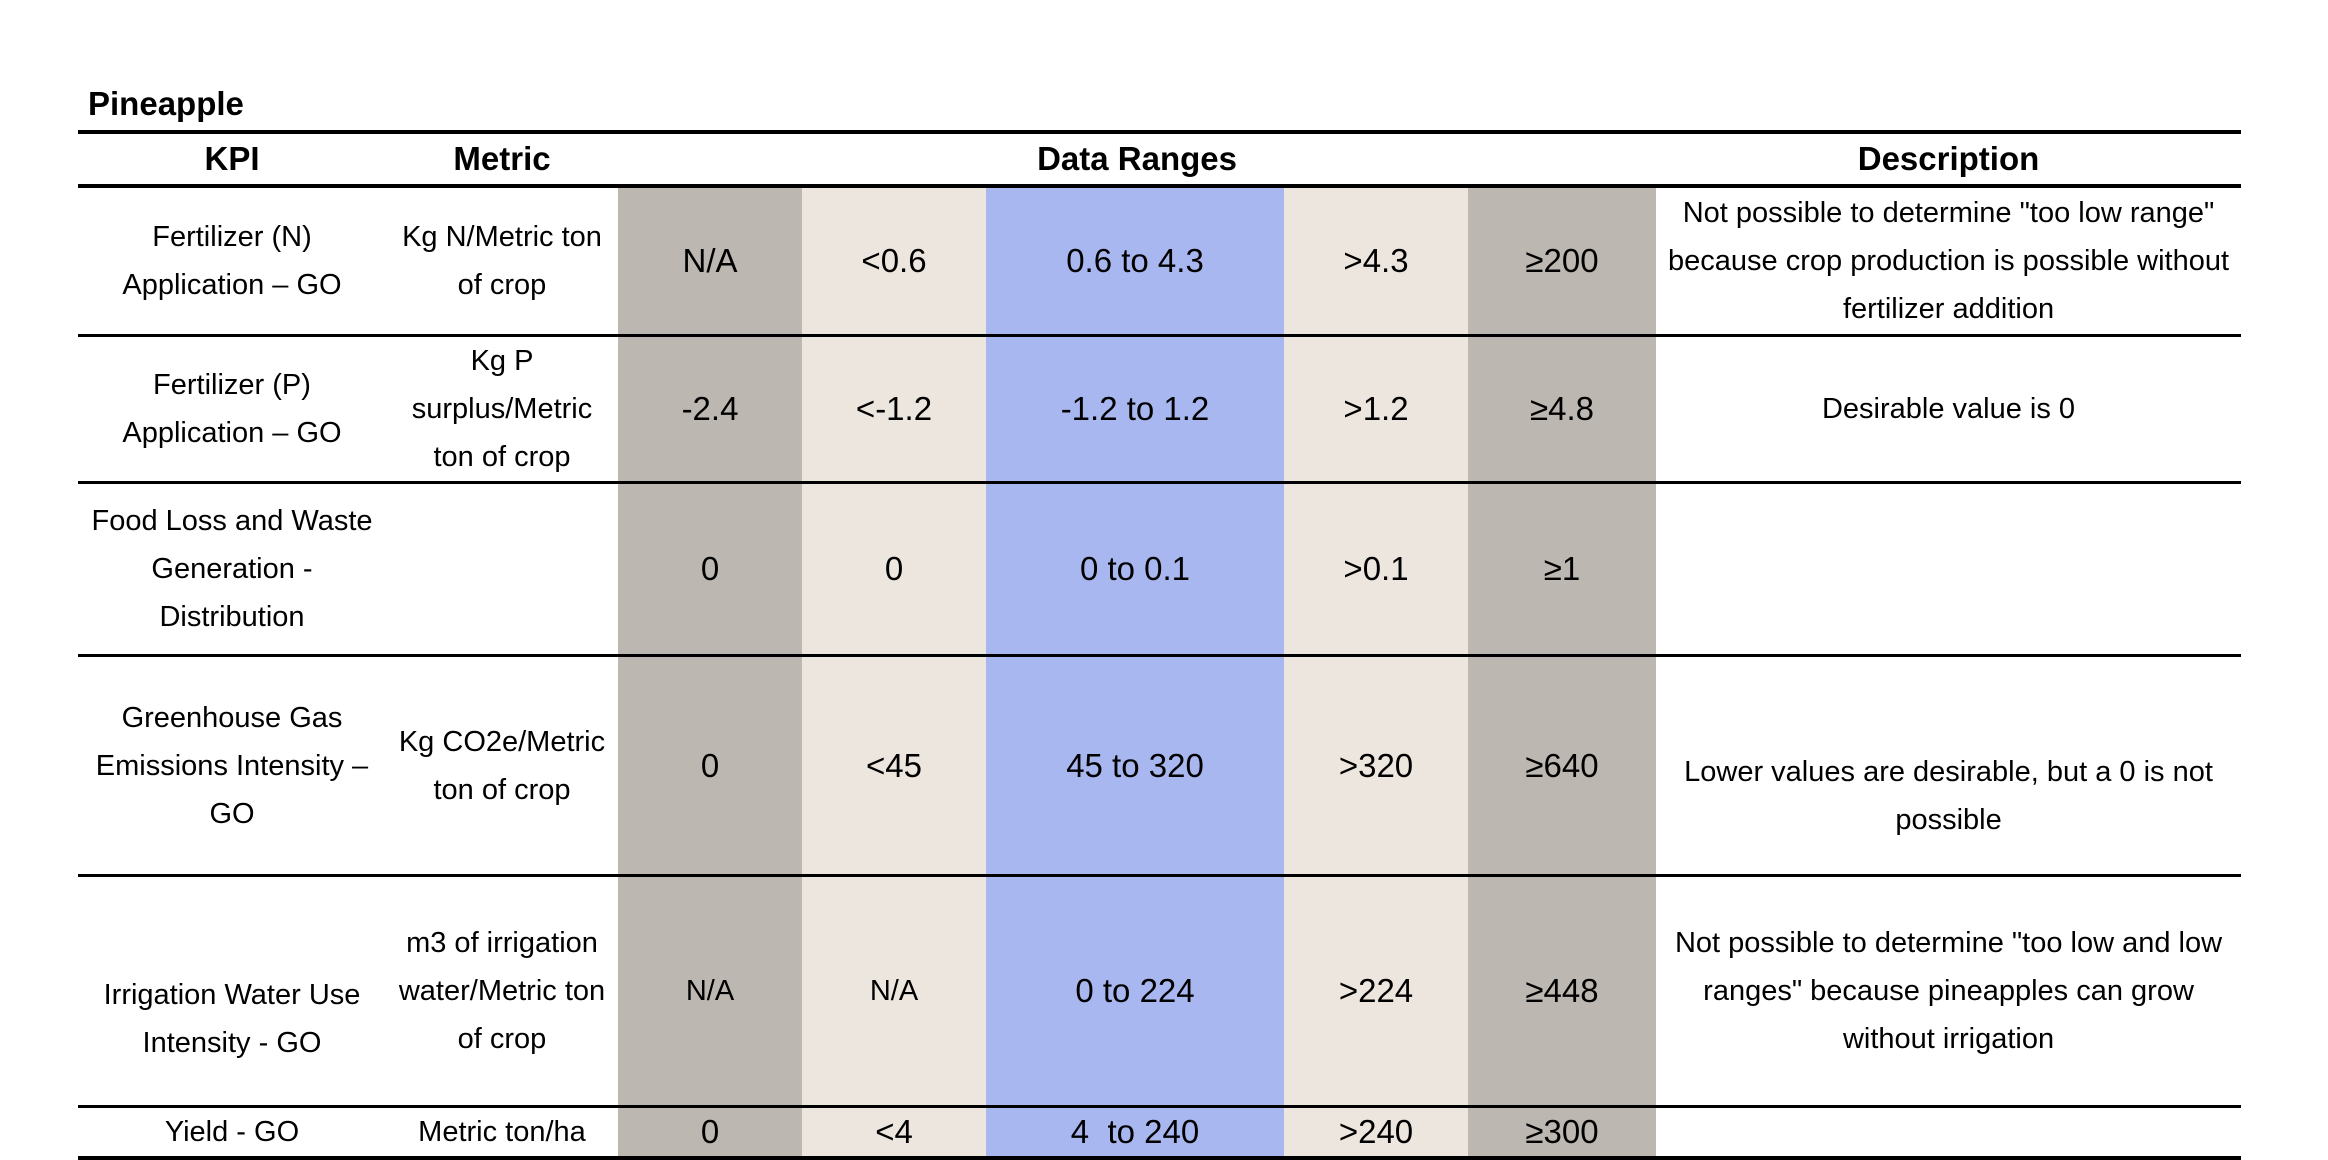 This screenshot has width=2328, height=1160. What do you see at coordinates (1137, 160) in the screenshot?
I see `header-data-ranges: Data Ranges` at bounding box center [1137, 160].